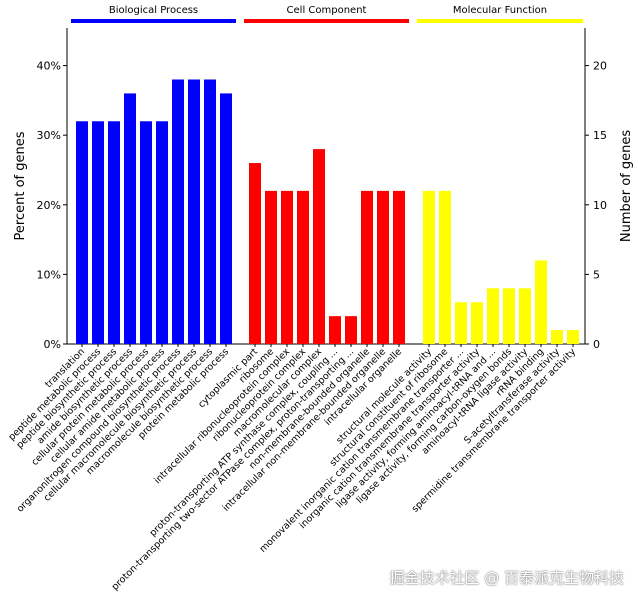 The height and width of the screenshot is (598, 638). What do you see at coordinates (626, 186) in the screenshot?
I see `right-axis-label: Number of genes` at bounding box center [626, 186].